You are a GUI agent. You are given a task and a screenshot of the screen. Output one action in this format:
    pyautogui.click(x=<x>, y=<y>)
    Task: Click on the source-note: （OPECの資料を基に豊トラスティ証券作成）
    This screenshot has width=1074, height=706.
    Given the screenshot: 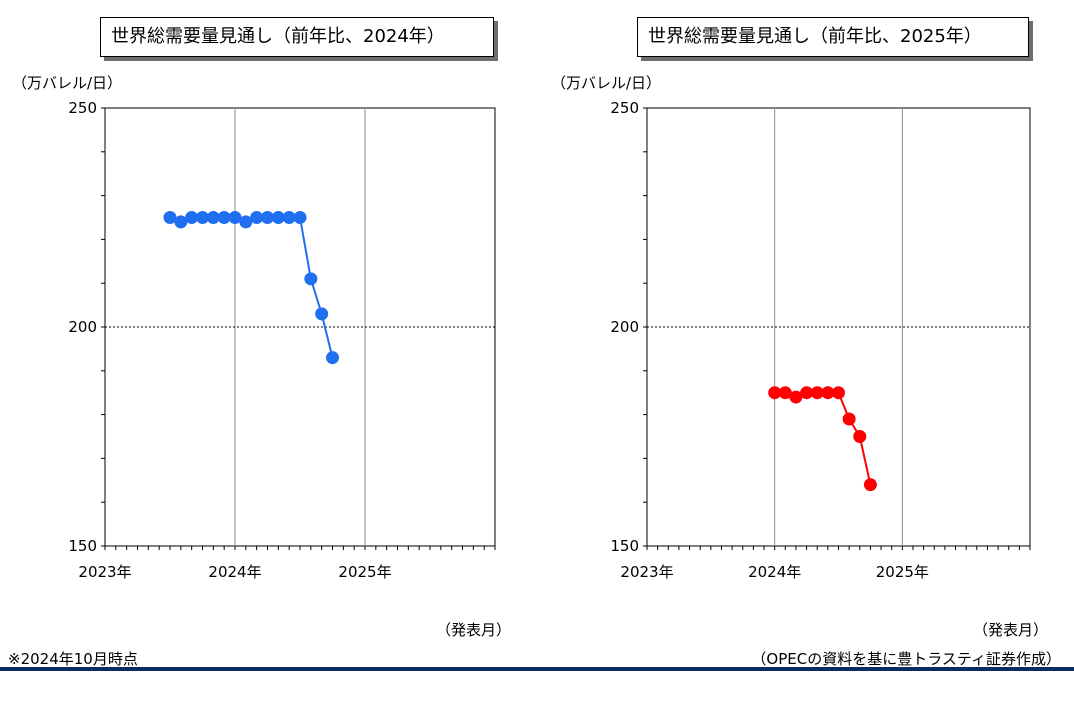 What is the action you would take?
    pyautogui.click(x=906, y=659)
    